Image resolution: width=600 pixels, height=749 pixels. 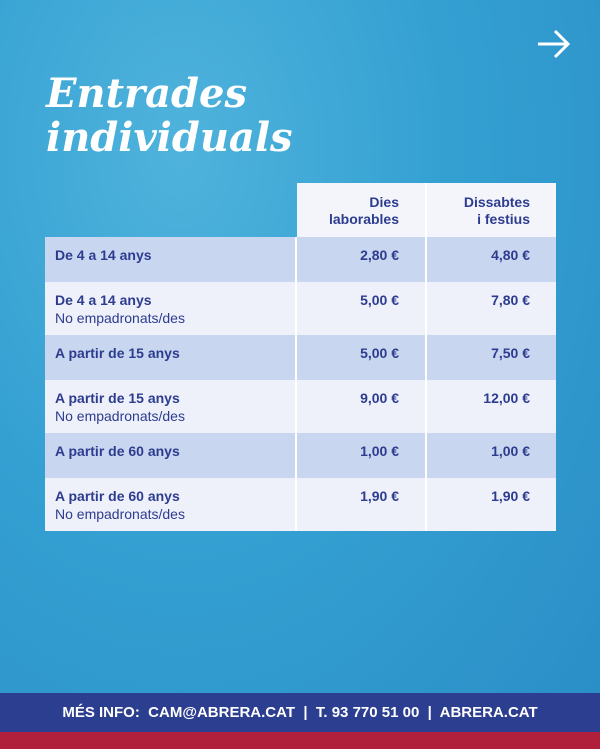 I want to click on table-row: A partir de 15 anys 5,00 € 7,50 €, so click(x=300, y=357).